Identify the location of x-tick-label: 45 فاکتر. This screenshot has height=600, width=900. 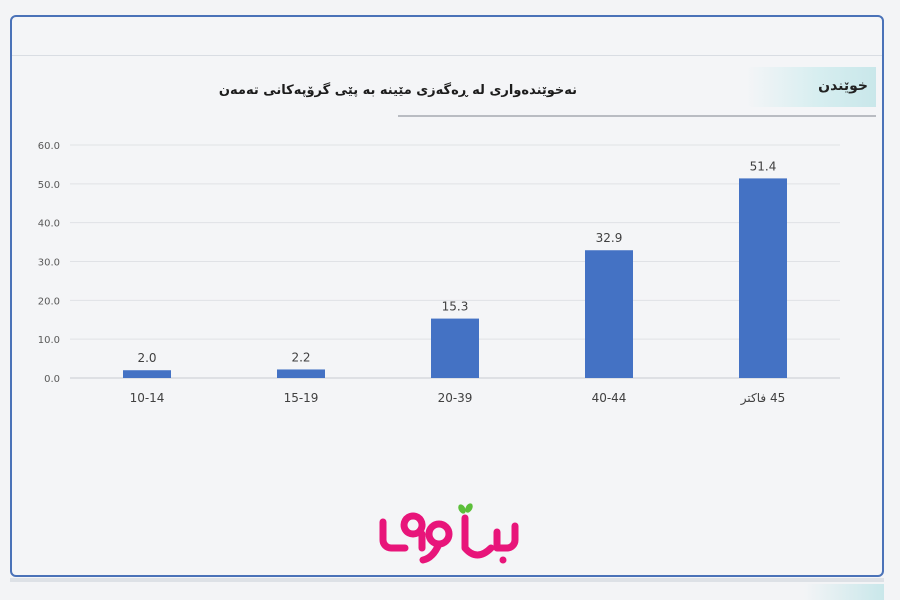
(762, 398).